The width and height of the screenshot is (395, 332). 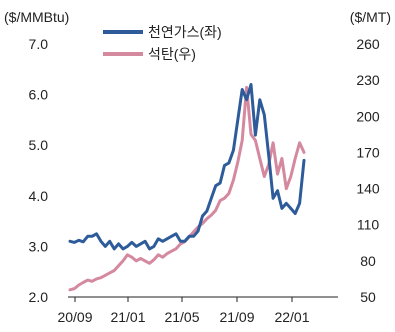 What do you see at coordinates (368, 152) in the screenshot?
I see `right-tick-label: 170` at bounding box center [368, 152].